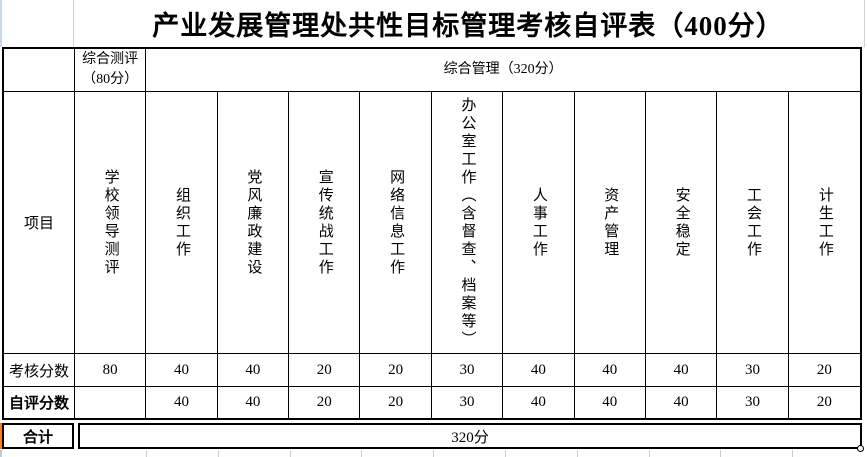 Image resolution: width=867 pixels, height=457 pixels. What do you see at coordinates (38, 436) in the screenshot?
I see `row-label-total: 合计` at bounding box center [38, 436].